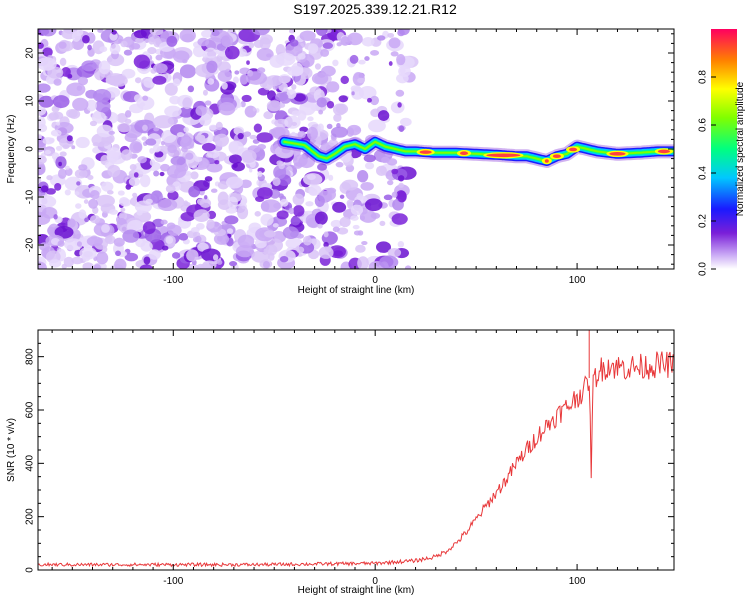  What do you see at coordinates (11, 450) in the screenshot?
I see `snr-ylabel: SNR (10 * v/v)` at bounding box center [11, 450].